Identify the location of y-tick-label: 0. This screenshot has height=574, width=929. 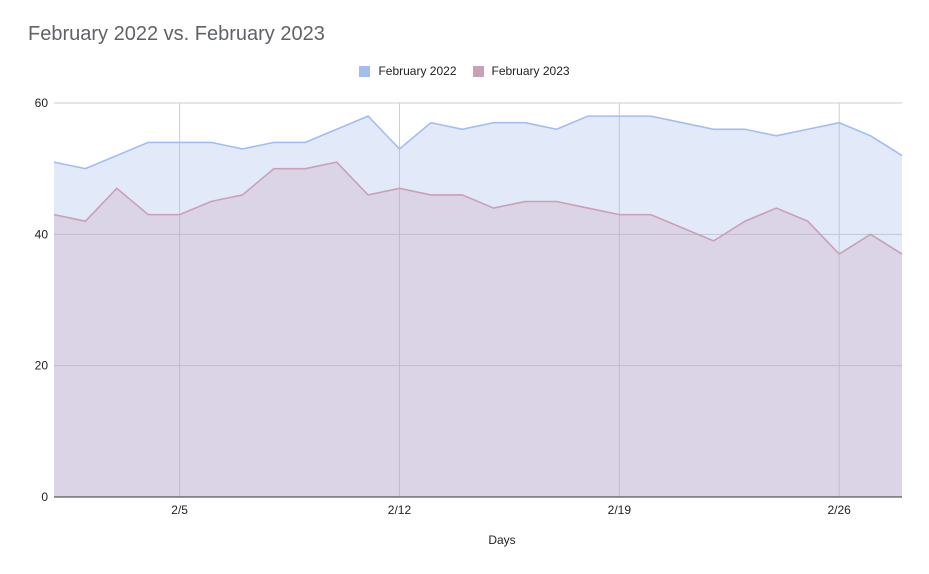
(44, 497).